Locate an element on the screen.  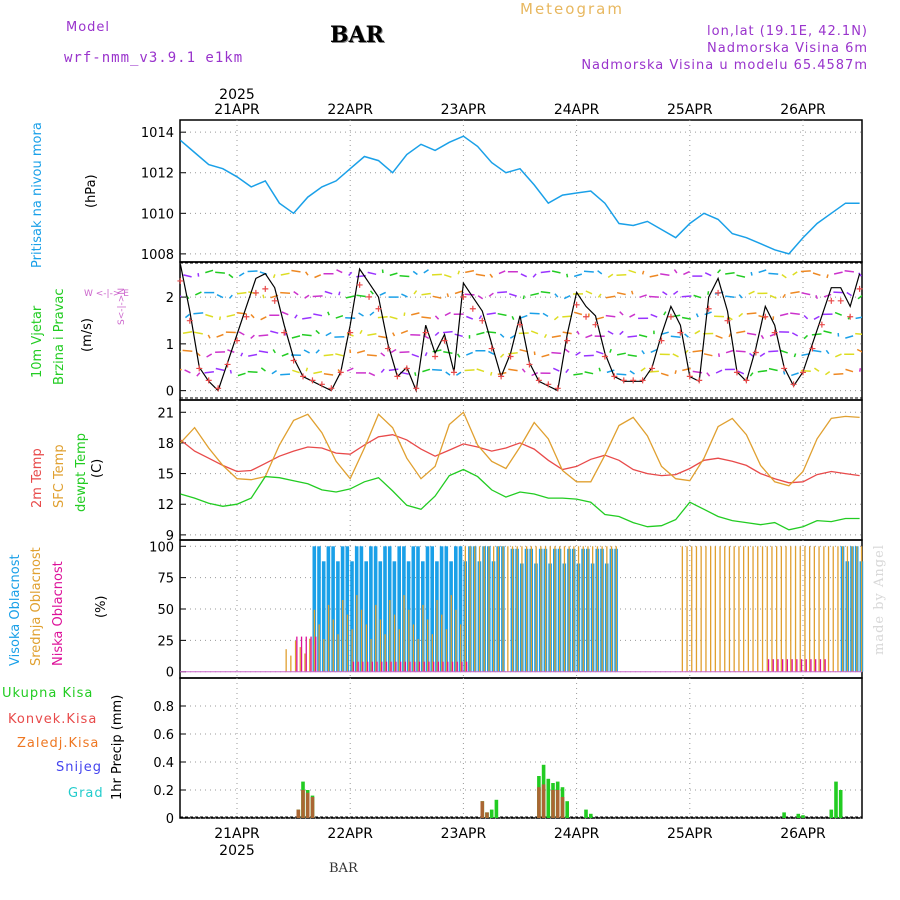
legend-convective: Konvek.Kisa is located at coordinates (53, 719).